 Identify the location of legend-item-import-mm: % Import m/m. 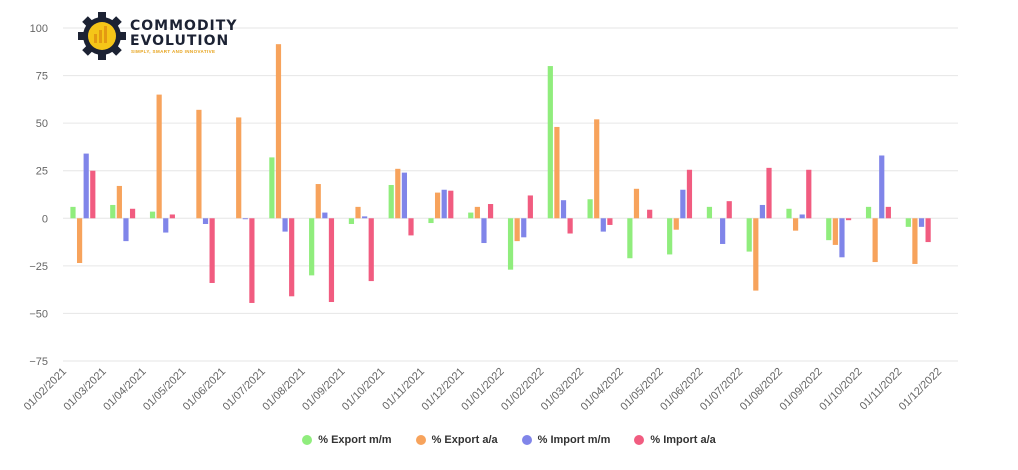
(565, 440).